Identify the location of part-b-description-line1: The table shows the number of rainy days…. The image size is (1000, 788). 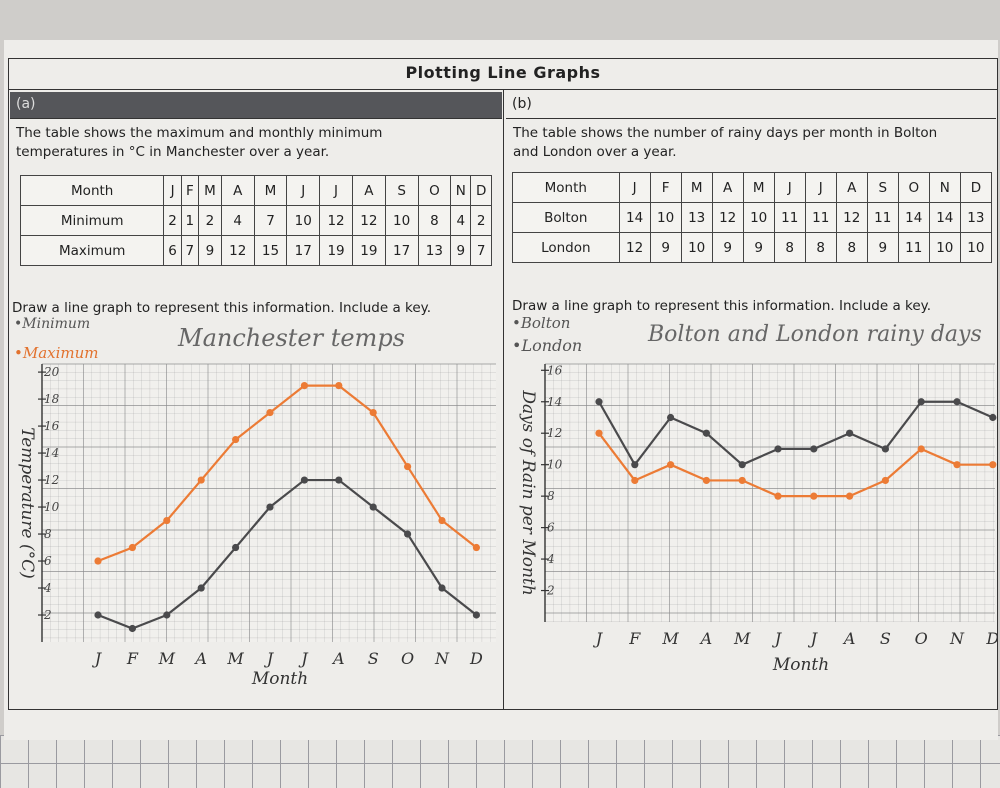
(725, 133).